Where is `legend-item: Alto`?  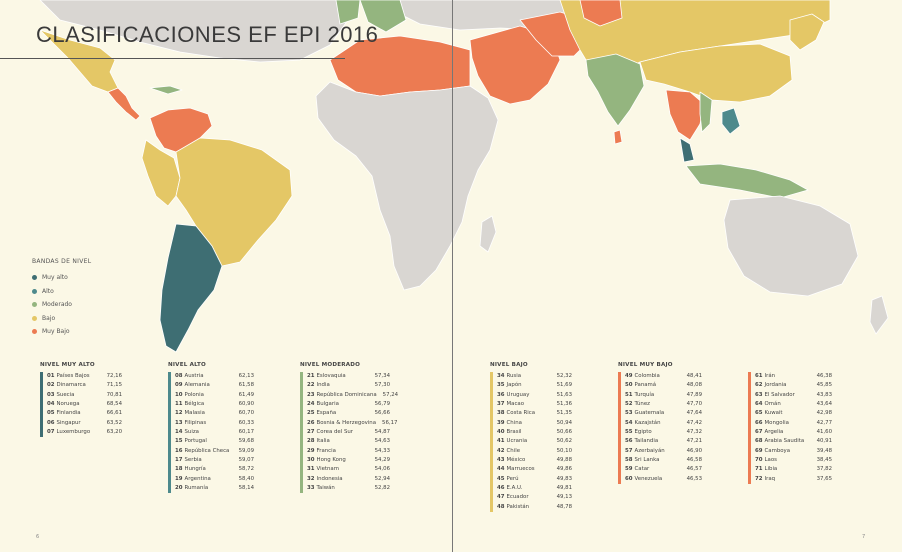
legend-item: Alto is located at coordinates (61, 292).